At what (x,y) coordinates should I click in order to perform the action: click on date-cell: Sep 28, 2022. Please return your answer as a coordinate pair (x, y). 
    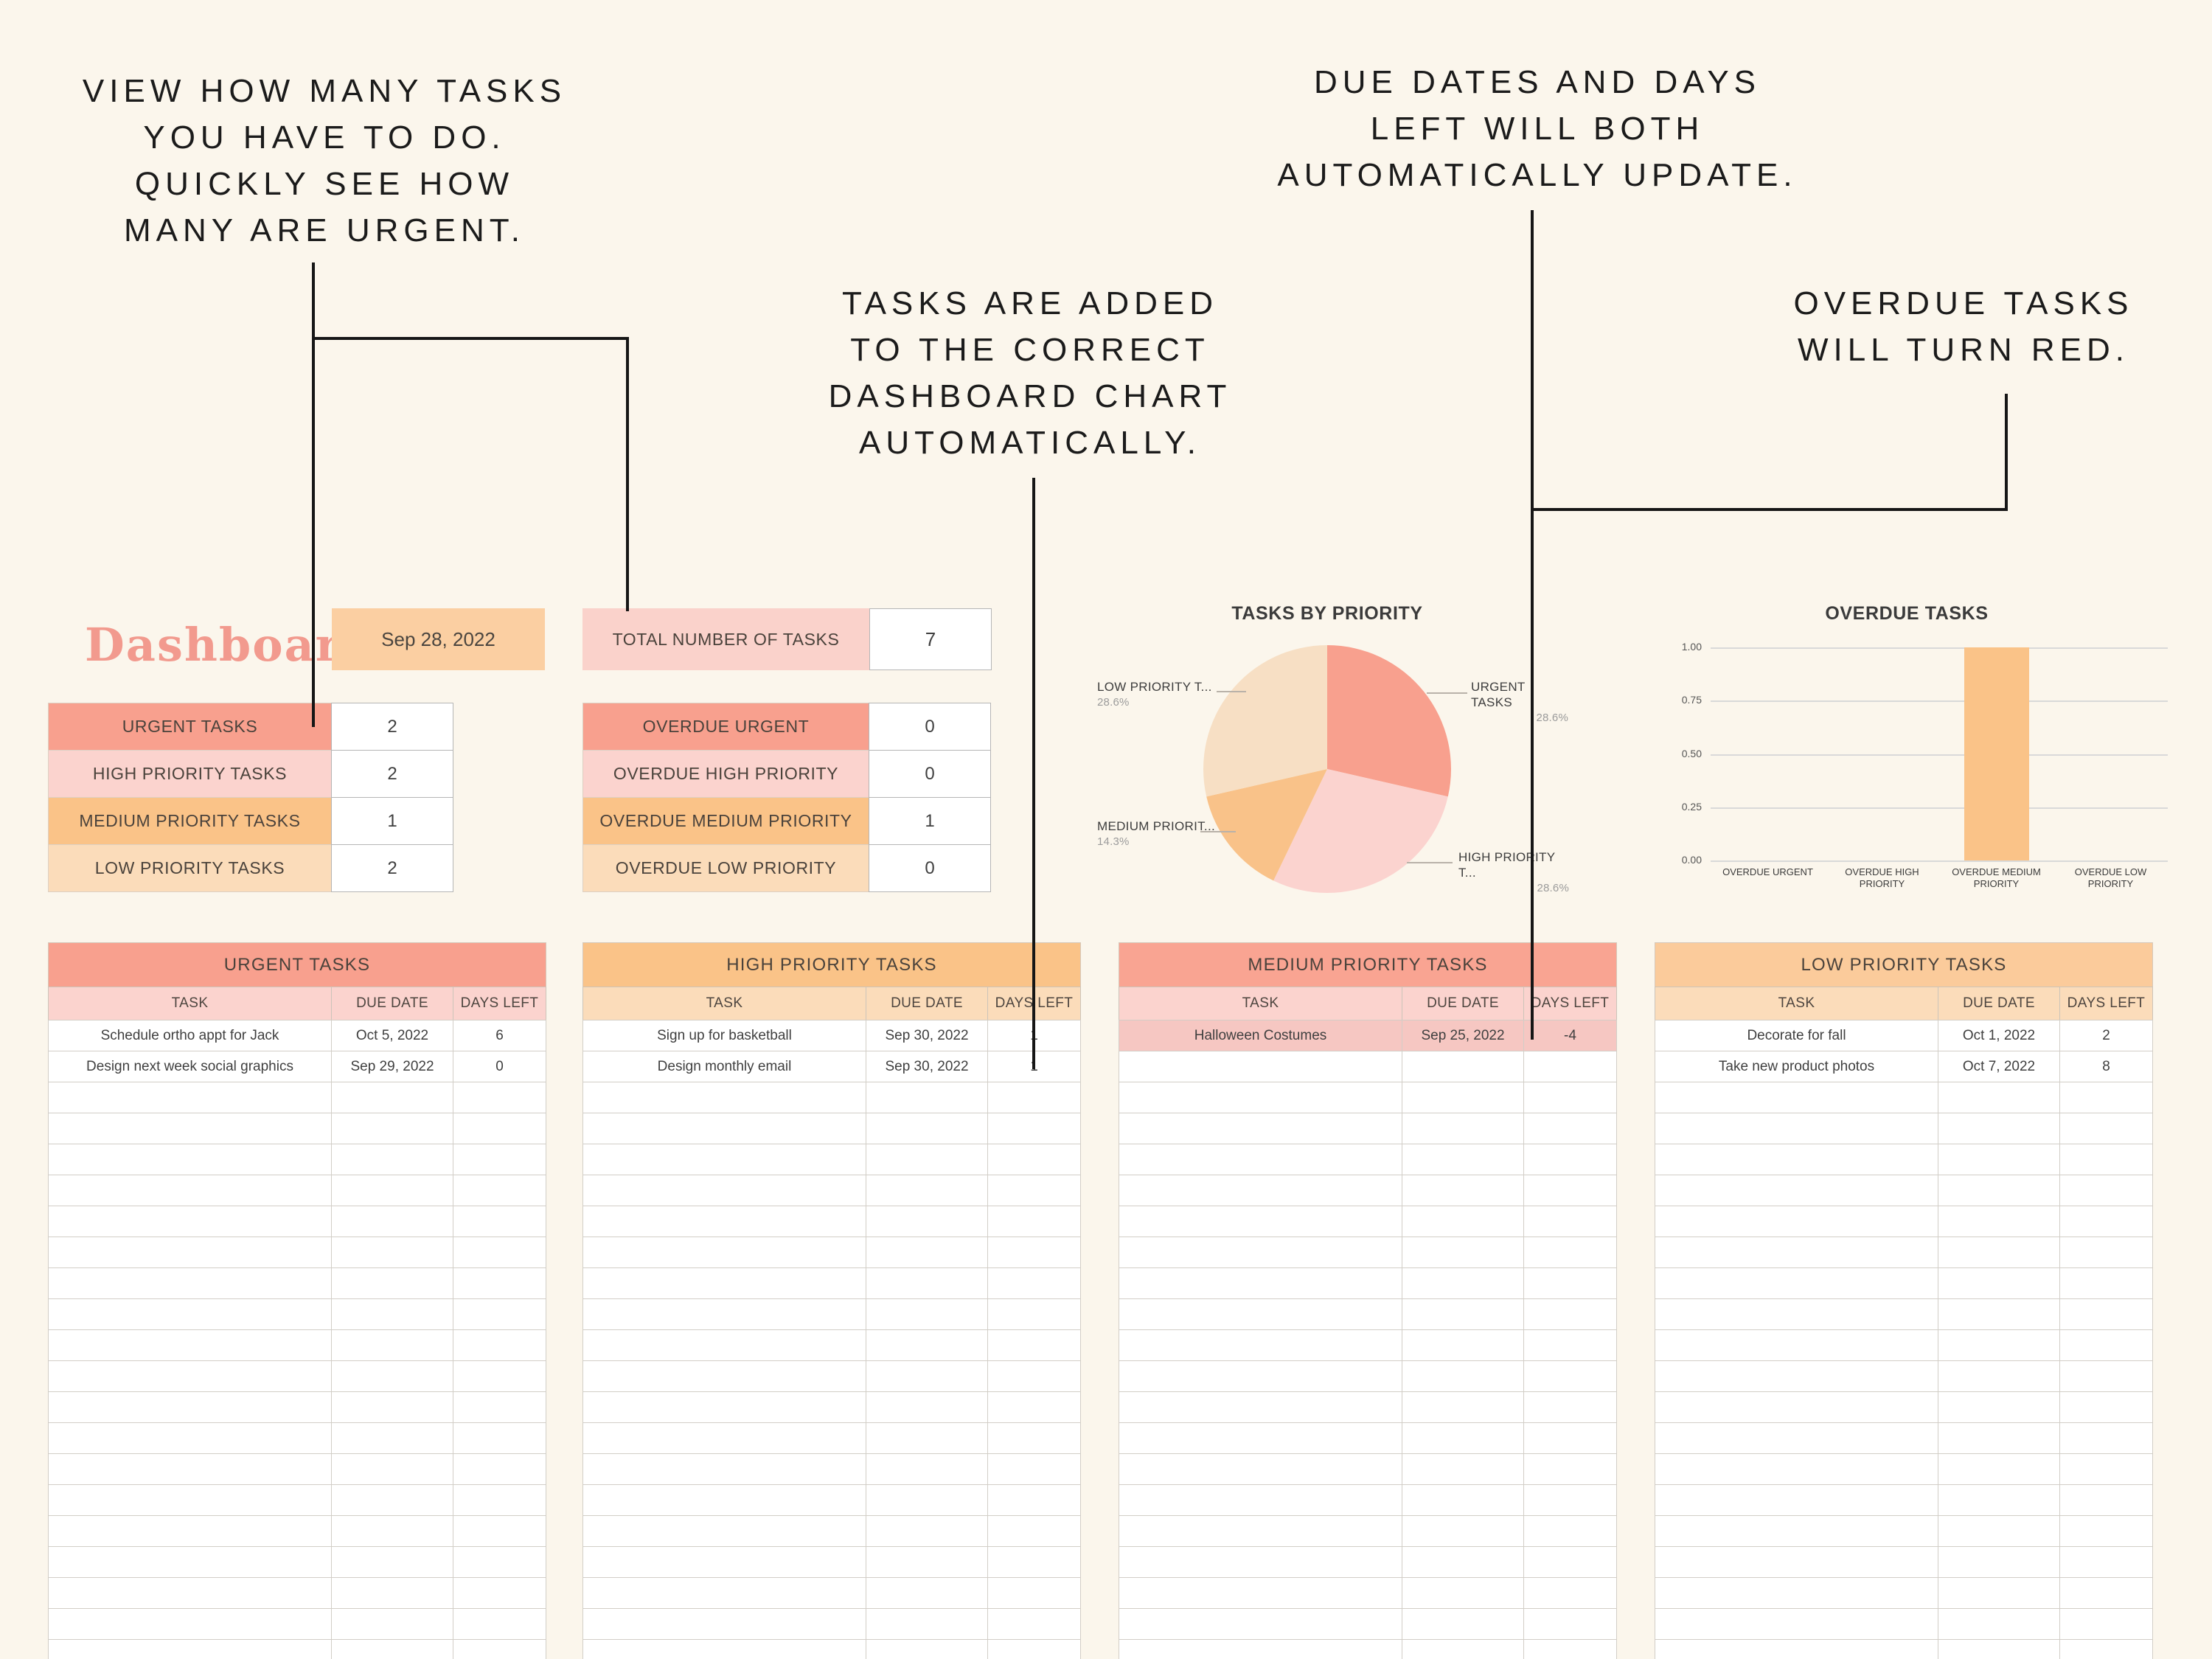
    Looking at the image, I should click on (438, 639).